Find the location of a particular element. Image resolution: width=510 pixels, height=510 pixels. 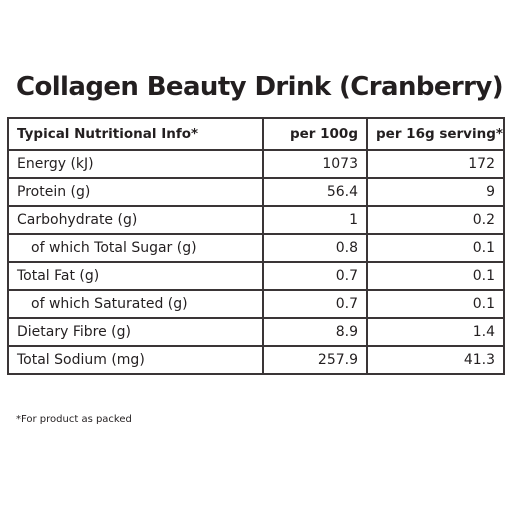

table-row: Total Fat (g) 0.7 0.1 is located at coordinates (256, 276).